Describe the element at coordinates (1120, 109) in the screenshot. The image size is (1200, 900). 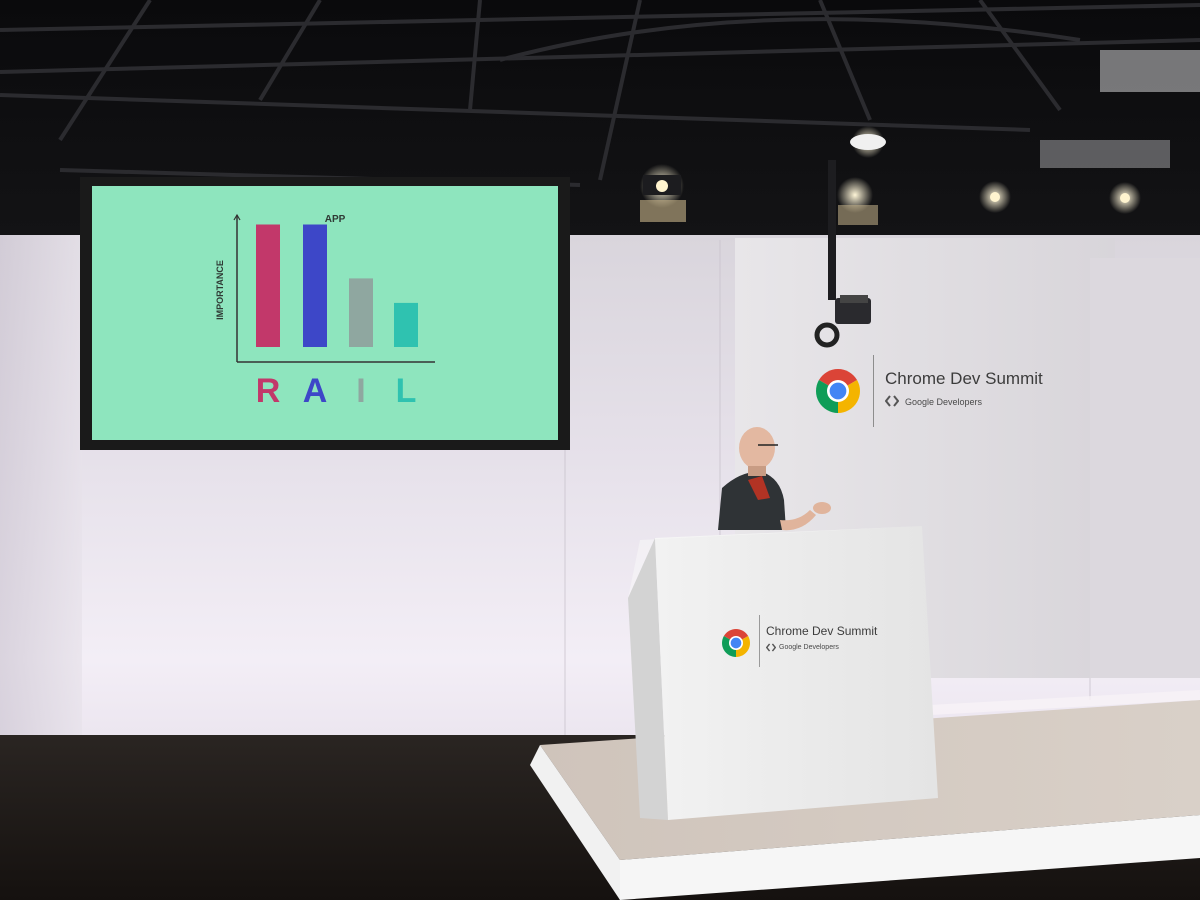
I see `ceiling-light-panels` at that location.